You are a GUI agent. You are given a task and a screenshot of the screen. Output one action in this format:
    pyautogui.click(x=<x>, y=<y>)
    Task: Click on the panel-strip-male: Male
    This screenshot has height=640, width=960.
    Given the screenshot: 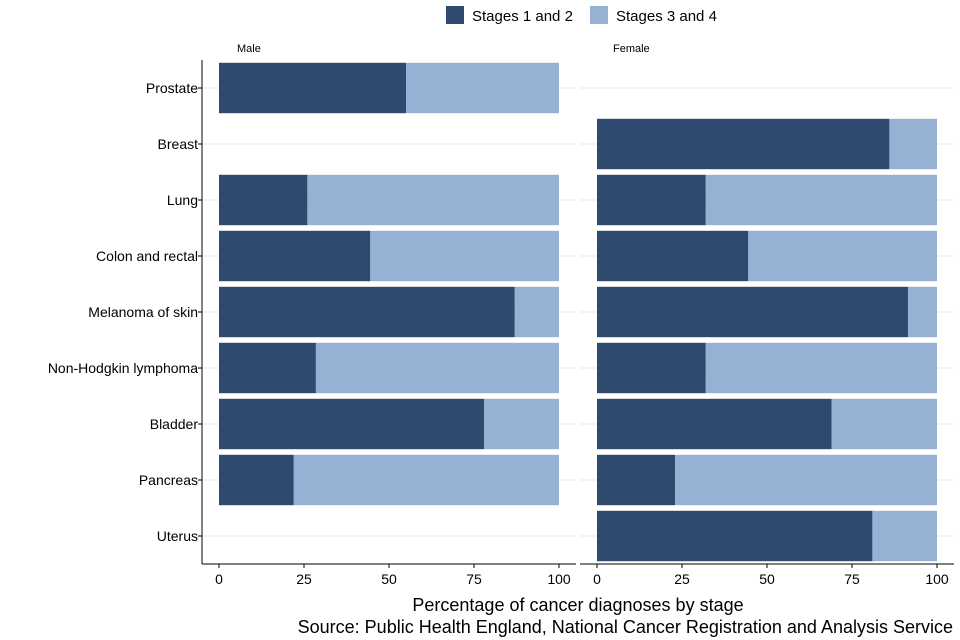 What is the action you would take?
    pyautogui.click(x=249, y=49)
    